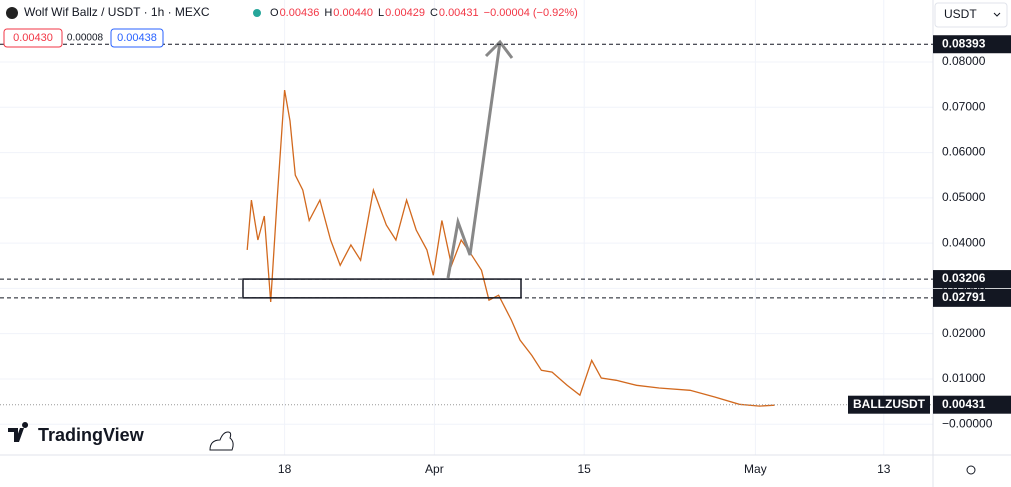 The height and width of the screenshot is (487, 1011). Describe the element at coordinates (382, 288) in the screenshot. I see `zone-box` at that location.